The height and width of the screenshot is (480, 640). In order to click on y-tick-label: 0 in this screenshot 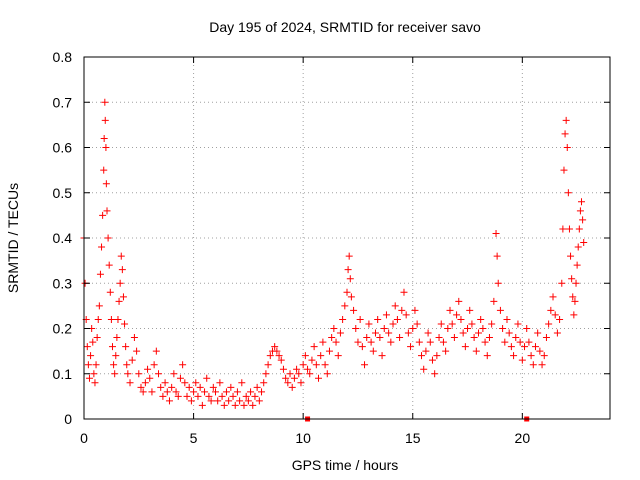, I will do `click(68, 419)`.